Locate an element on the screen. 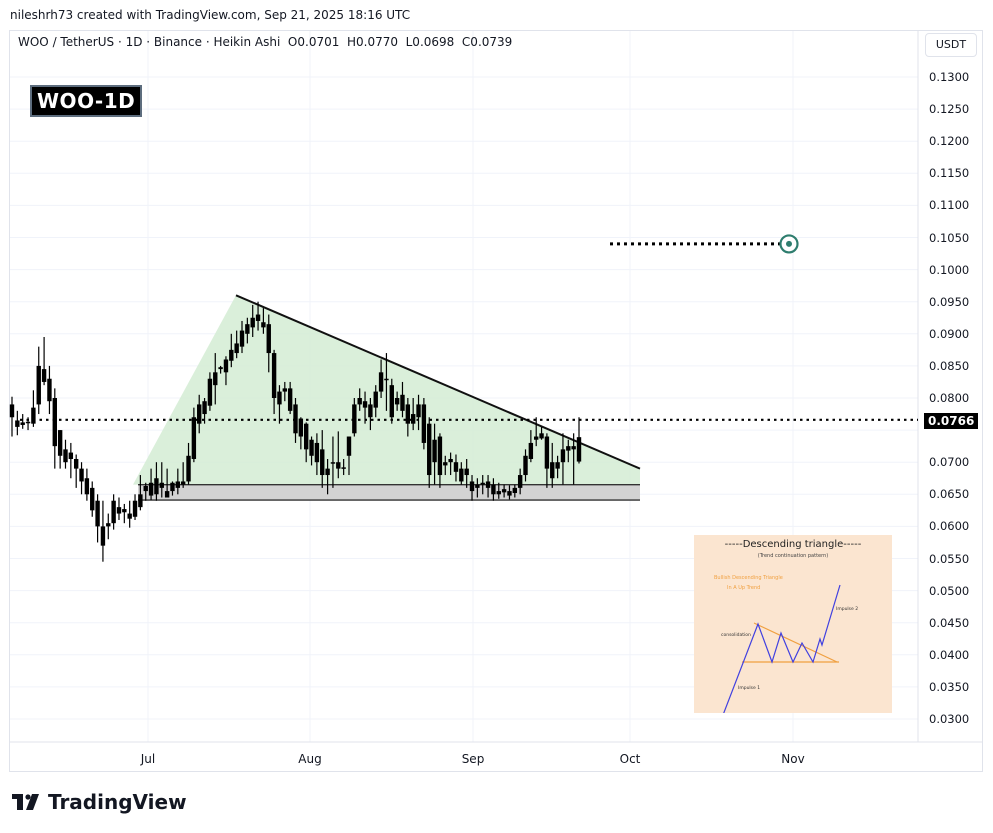 The width and height of the screenshot is (993, 833). time-tick-label: Sep is located at coordinates (473, 759).